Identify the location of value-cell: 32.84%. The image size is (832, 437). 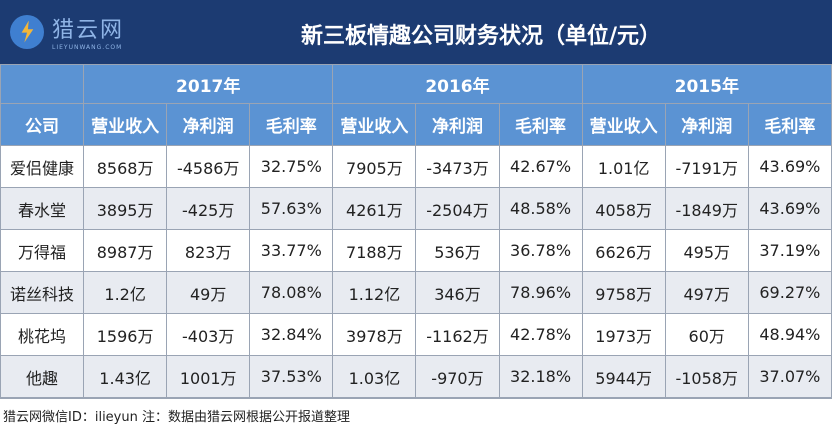
(291, 334).